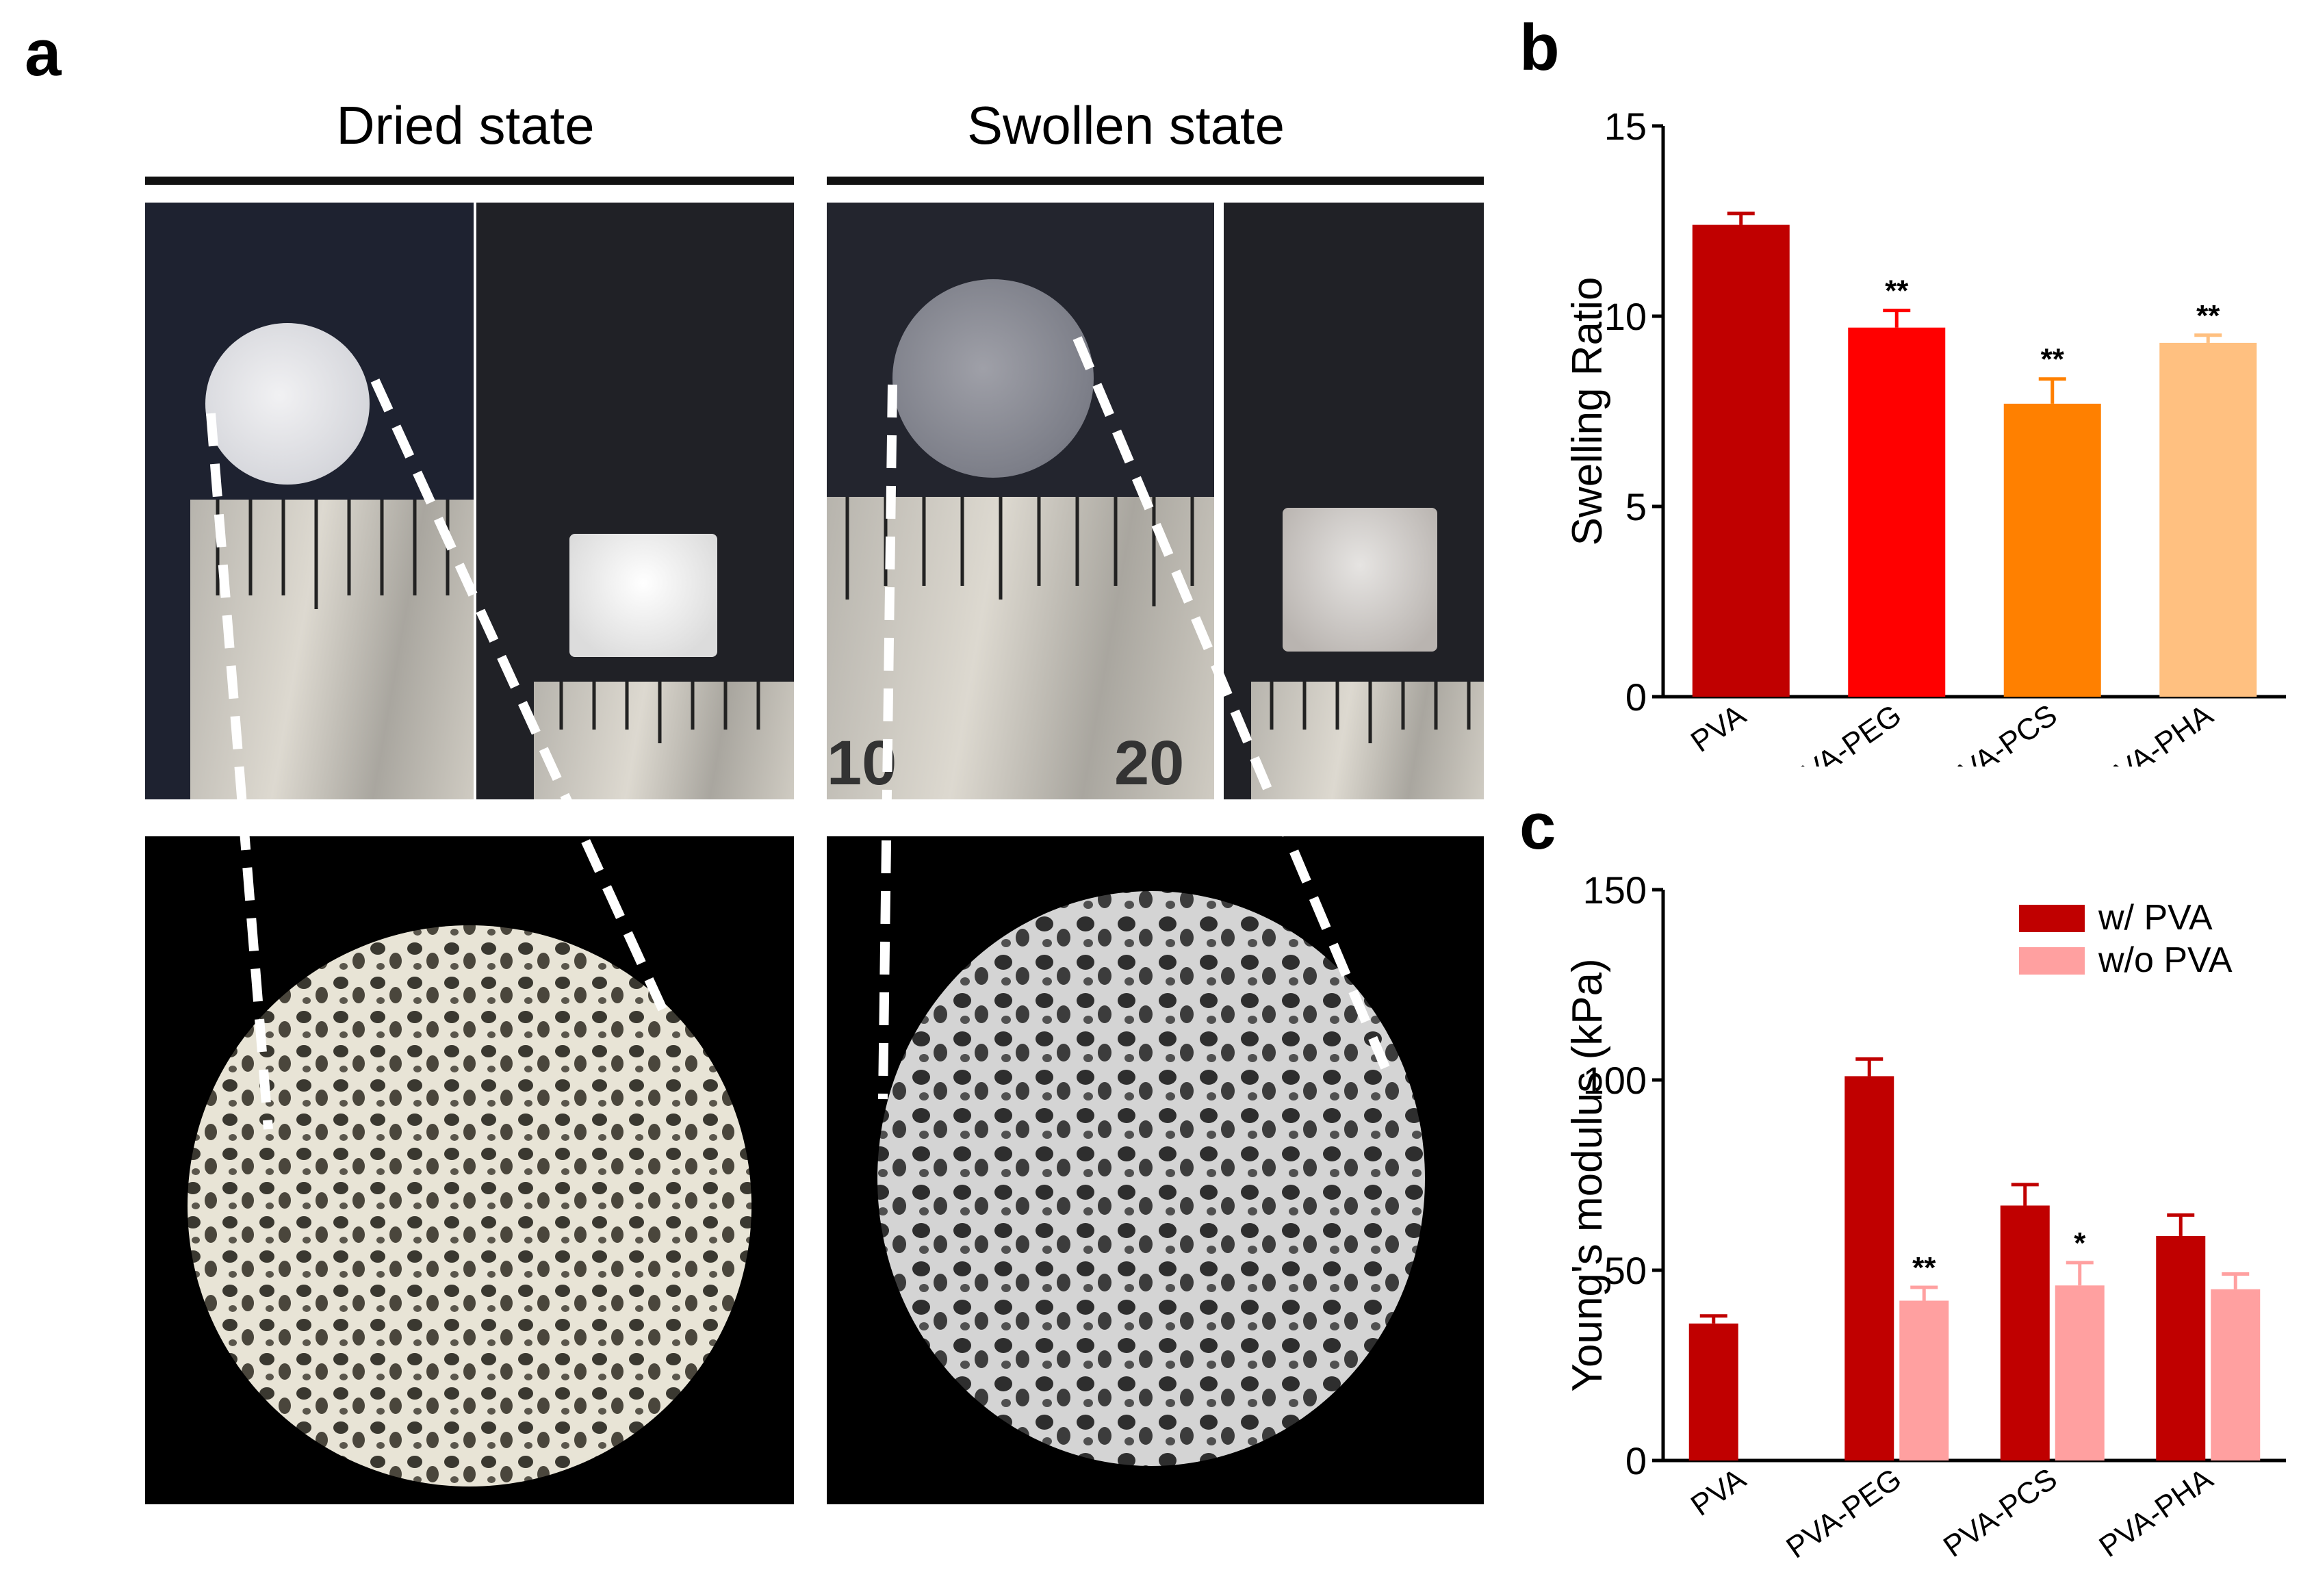  I want to click on dried-state-title: Dried state, so click(466, 125).